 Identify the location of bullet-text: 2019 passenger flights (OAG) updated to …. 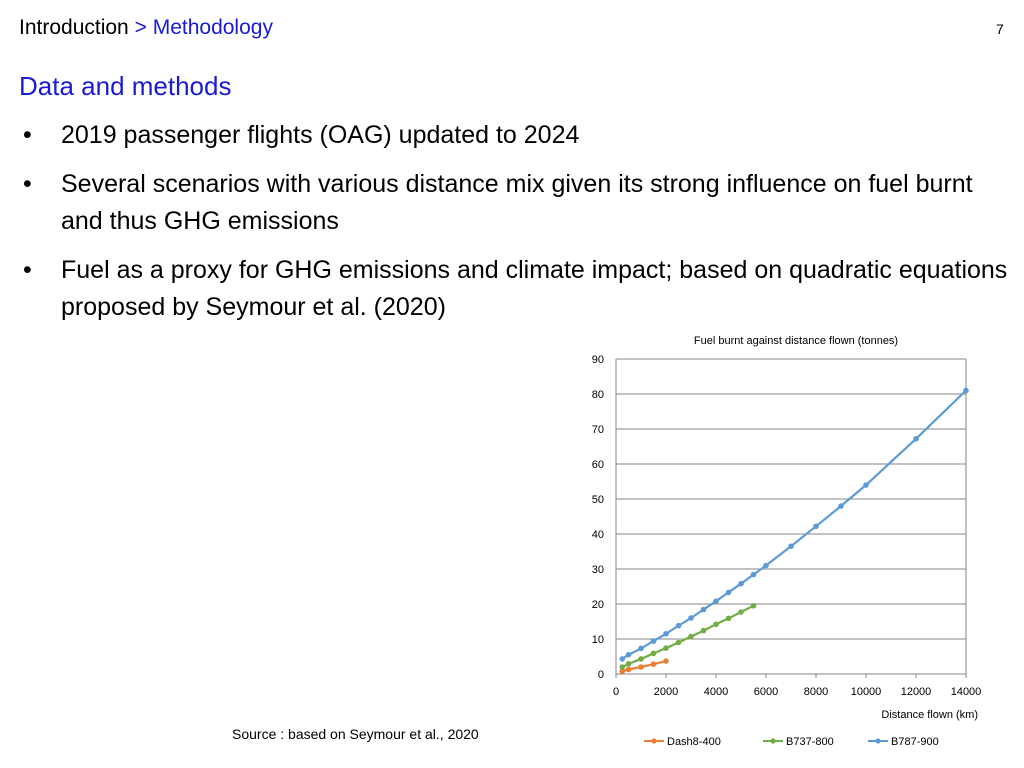
(320, 135).